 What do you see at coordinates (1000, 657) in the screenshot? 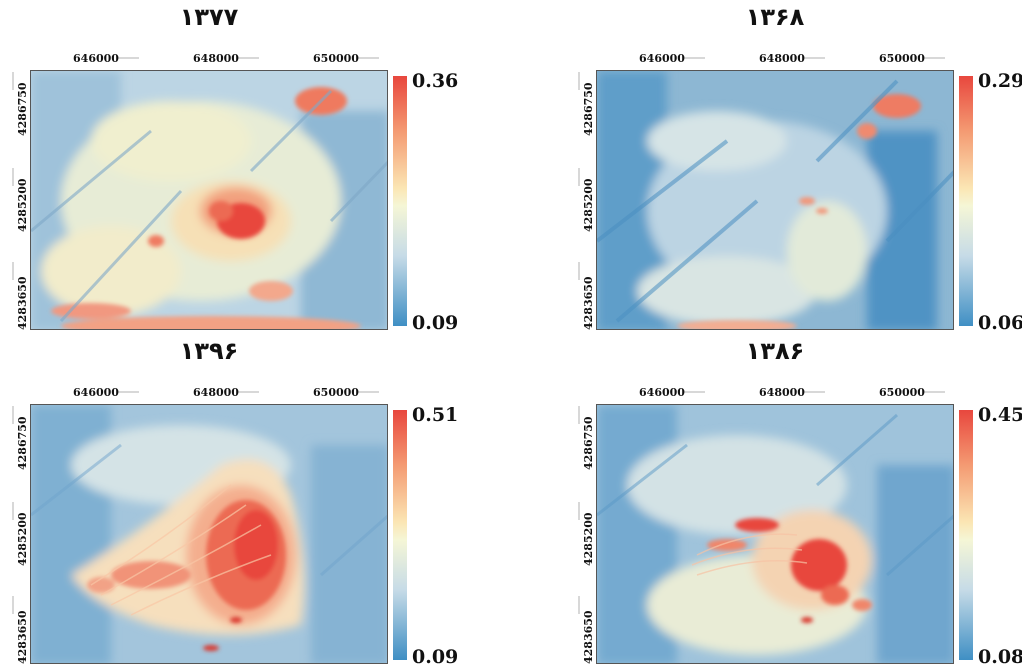
I see `colorbar-min-label: 0.08` at bounding box center [1000, 657].